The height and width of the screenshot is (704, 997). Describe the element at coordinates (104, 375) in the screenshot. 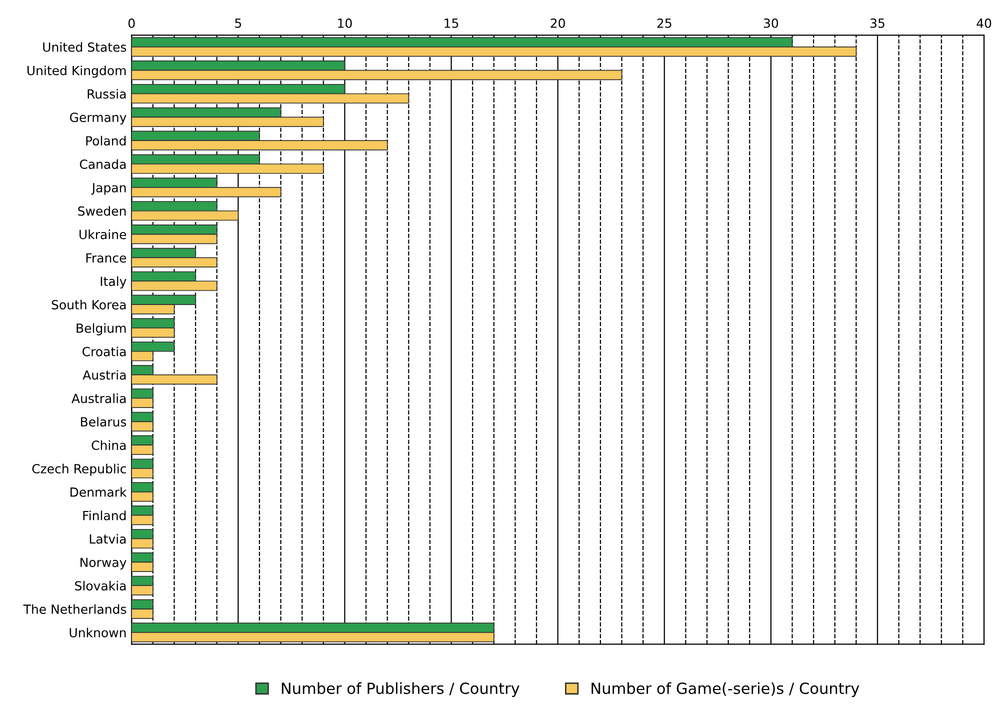

I see `y-tick-label: Austria` at that location.